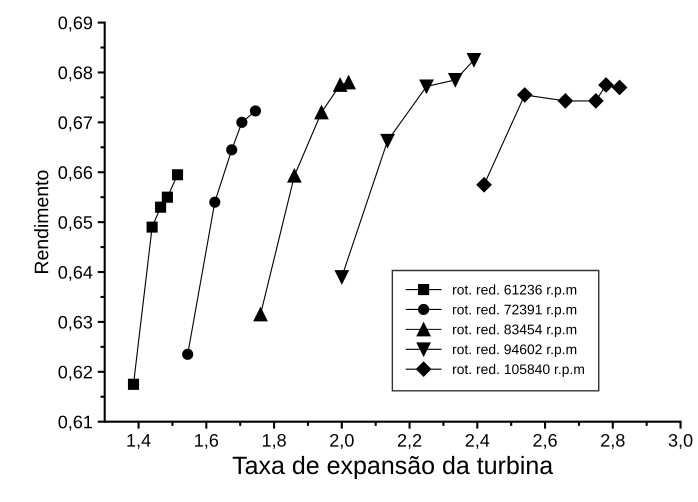  Describe the element at coordinates (545, 441) in the screenshot. I see `x-tick-label: 2,6` at that location.